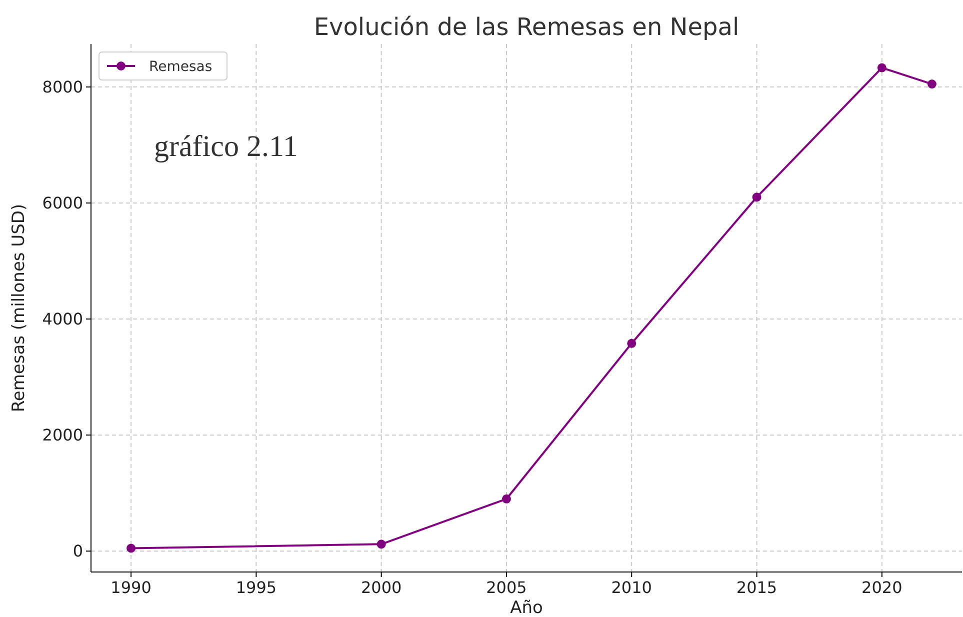 The image size is (963, 617). What do you see at coordinates (77, 551) in the screenshot?
I see `y-tick-label: 0` at bounding box center [77, 551].